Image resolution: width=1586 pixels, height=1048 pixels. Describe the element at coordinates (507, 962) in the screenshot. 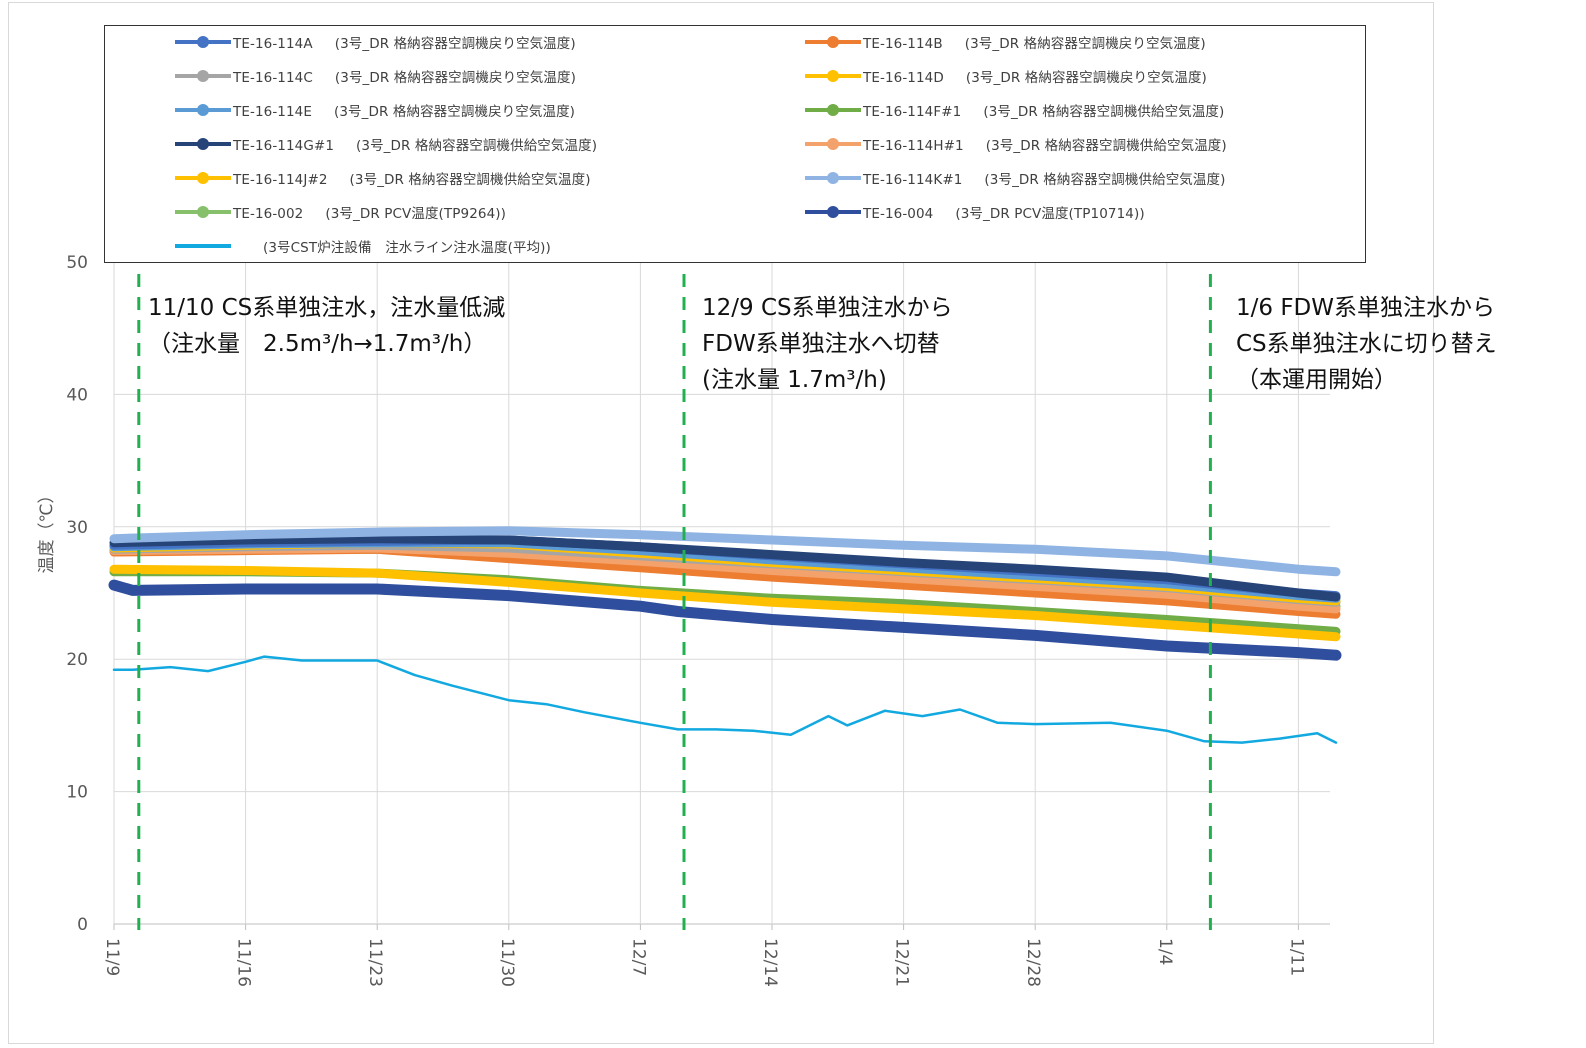

I see `x-tick-label: 11/30` at that location.